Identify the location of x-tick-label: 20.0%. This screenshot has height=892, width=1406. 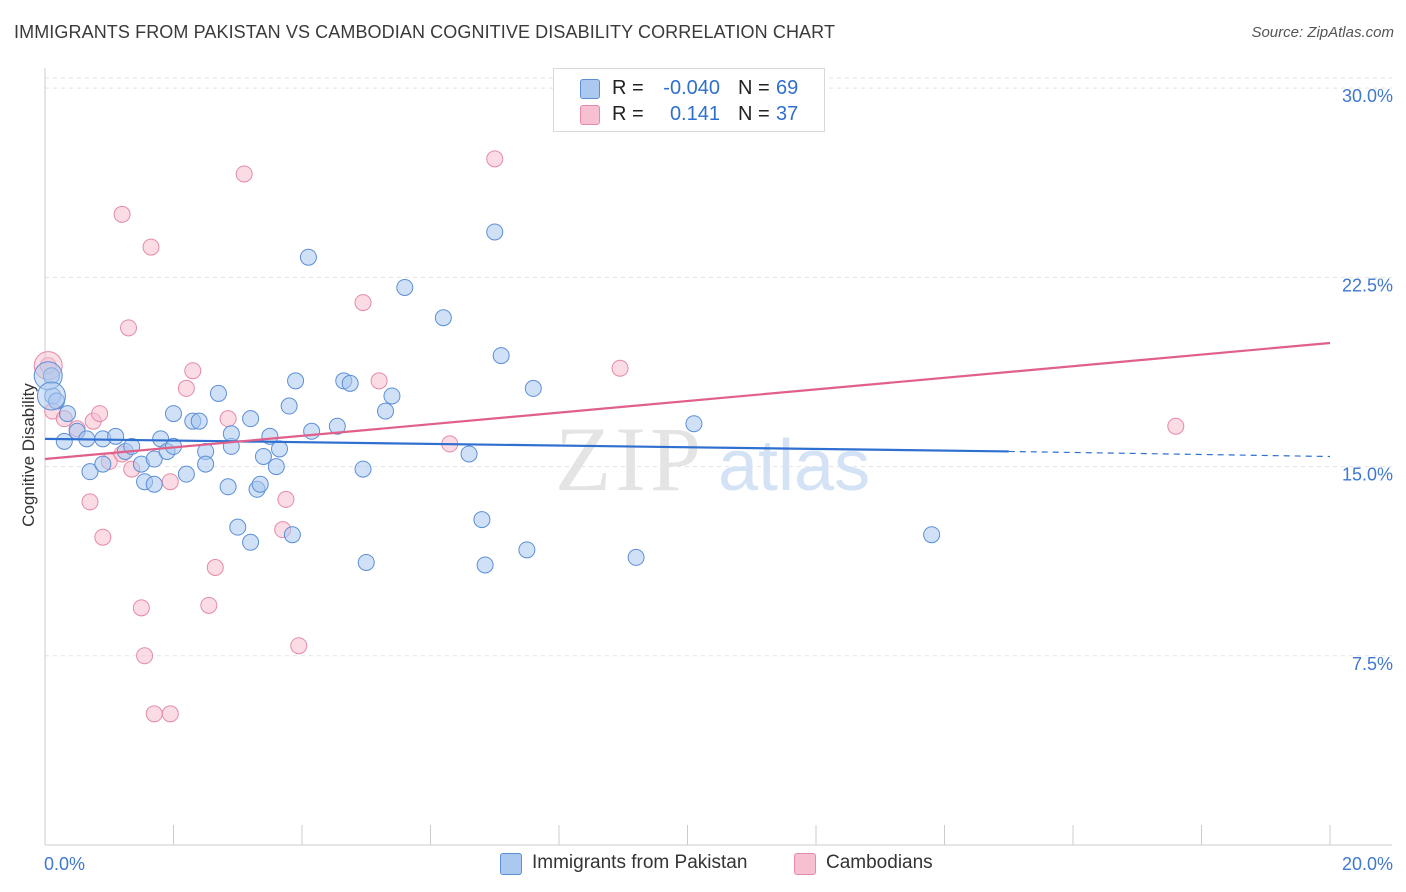
(1367, 864).